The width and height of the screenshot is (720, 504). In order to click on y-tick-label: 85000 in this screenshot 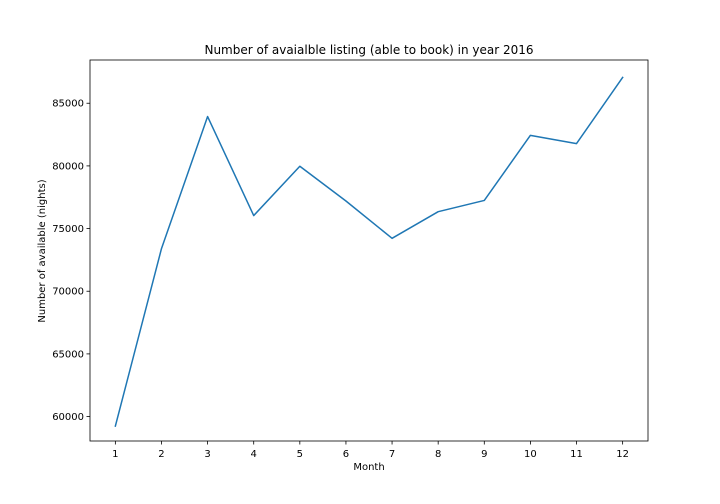, I will do `click(68, 104)`.